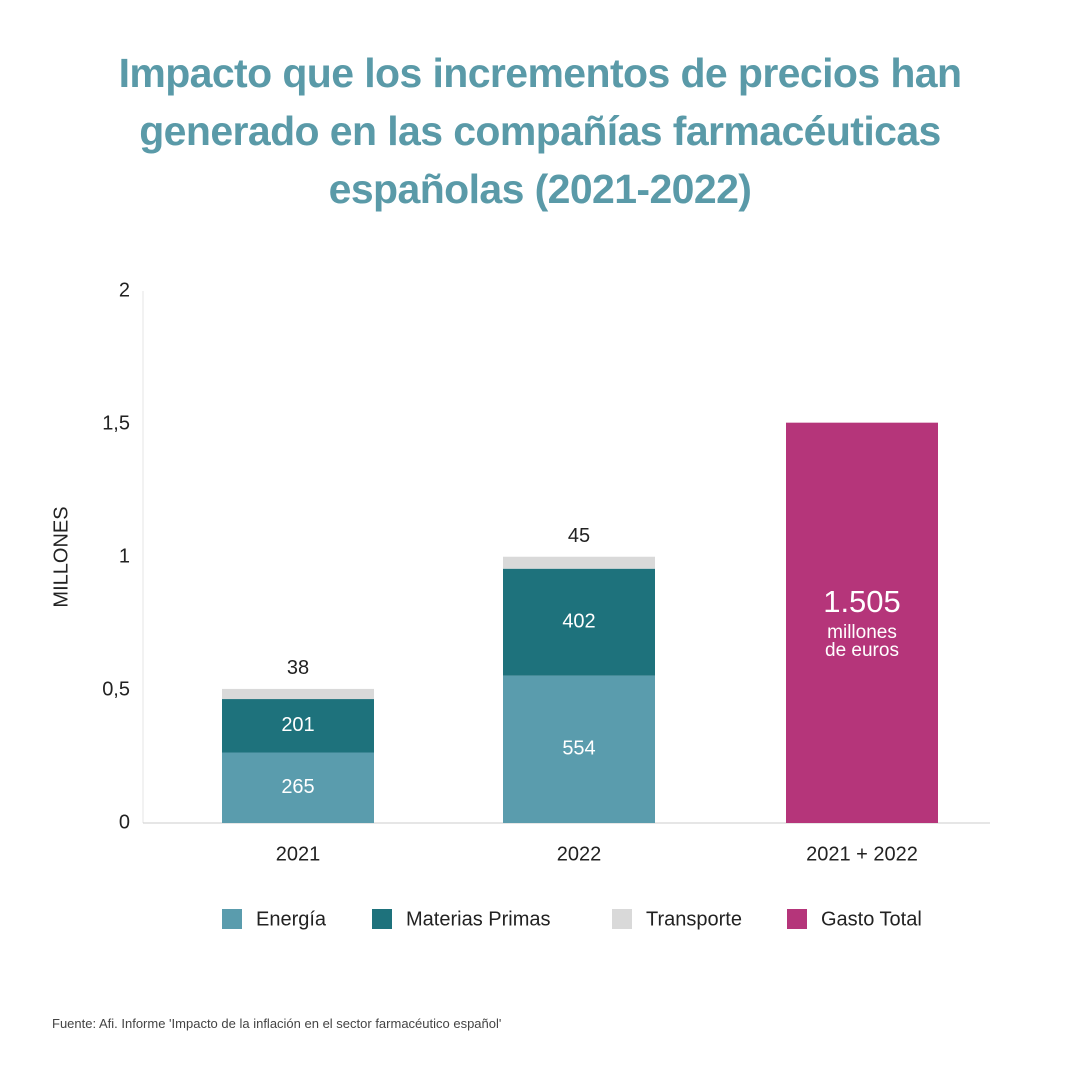 The image size is (1080, 1080). I want to click on y-tick-label: 1,5, so click(116, 423).